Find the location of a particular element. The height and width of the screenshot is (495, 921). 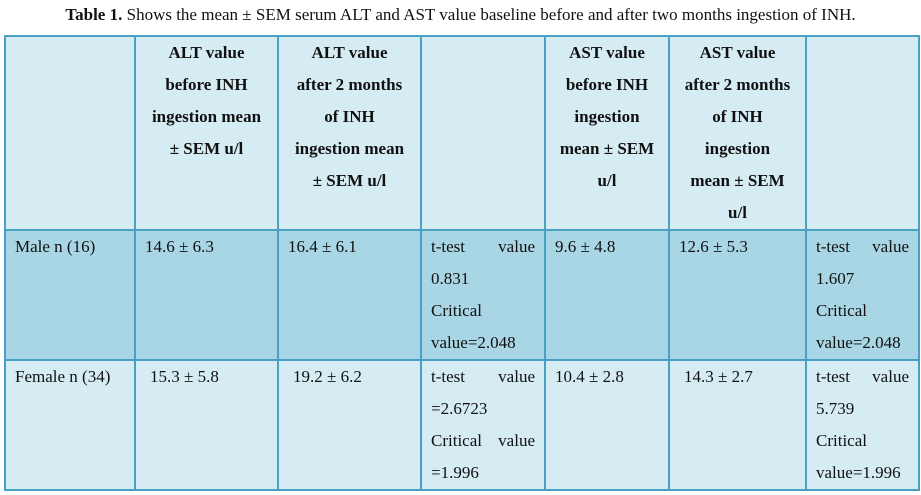

alt-ttest-cell: t-test value 0.831 Critical value=2.048 is located at coordinates (483, 295).